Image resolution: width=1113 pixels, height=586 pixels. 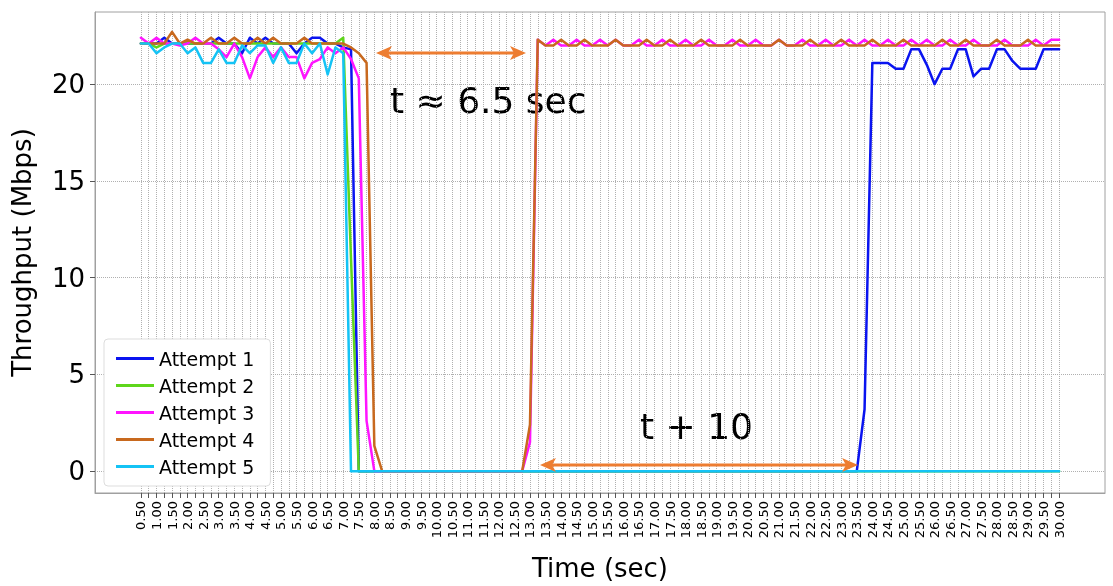 What do you see at coordinates (810, 520) in the screenshot?
I see `x-tick-label: 22.00` at bounding box center [810, 520].